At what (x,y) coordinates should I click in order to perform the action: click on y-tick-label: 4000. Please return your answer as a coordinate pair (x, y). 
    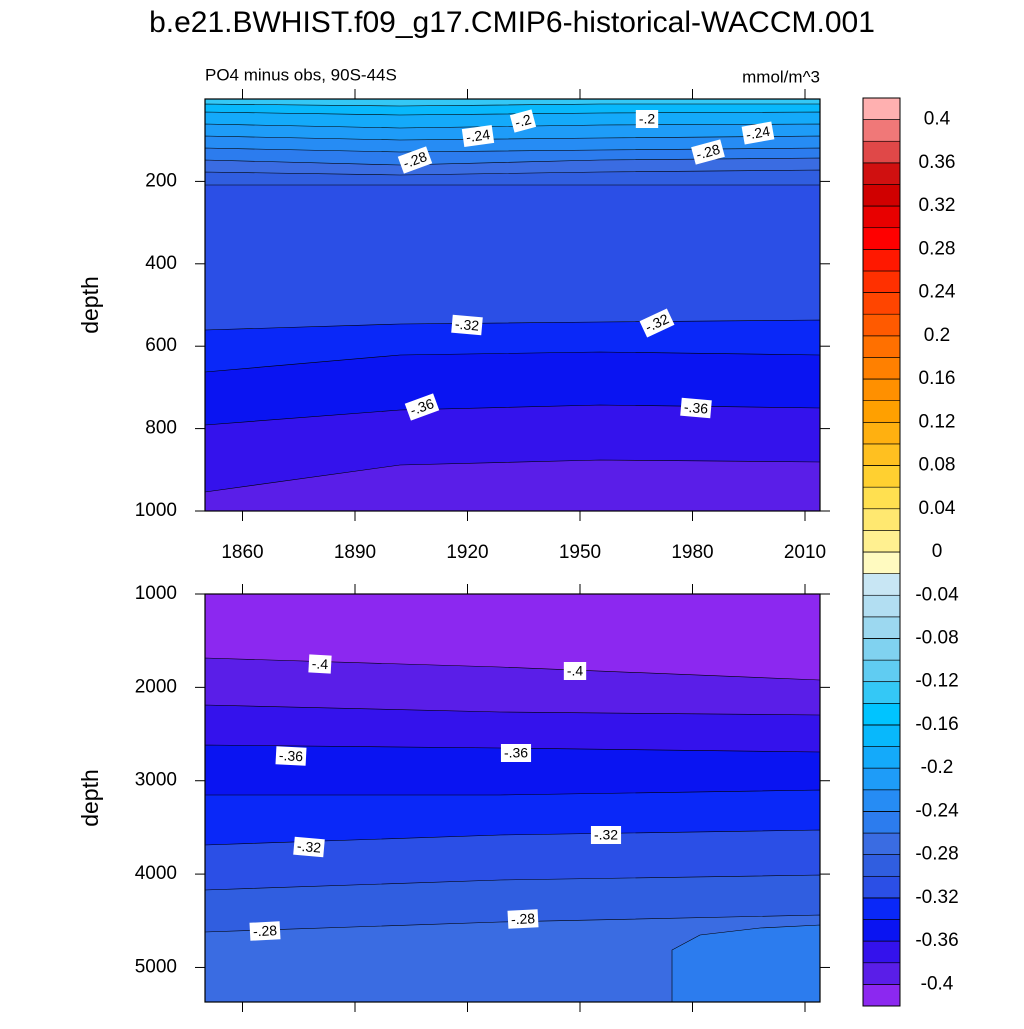
    Looking at the image, I should click on (156, 873).